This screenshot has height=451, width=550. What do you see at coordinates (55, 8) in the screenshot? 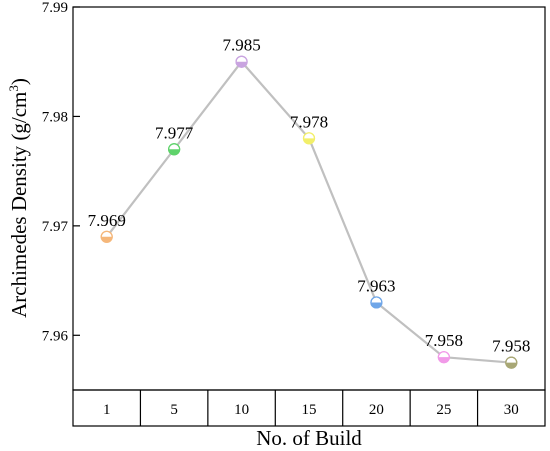
I see `y-tick-label: 7.99` at bounding box center [55, 8].